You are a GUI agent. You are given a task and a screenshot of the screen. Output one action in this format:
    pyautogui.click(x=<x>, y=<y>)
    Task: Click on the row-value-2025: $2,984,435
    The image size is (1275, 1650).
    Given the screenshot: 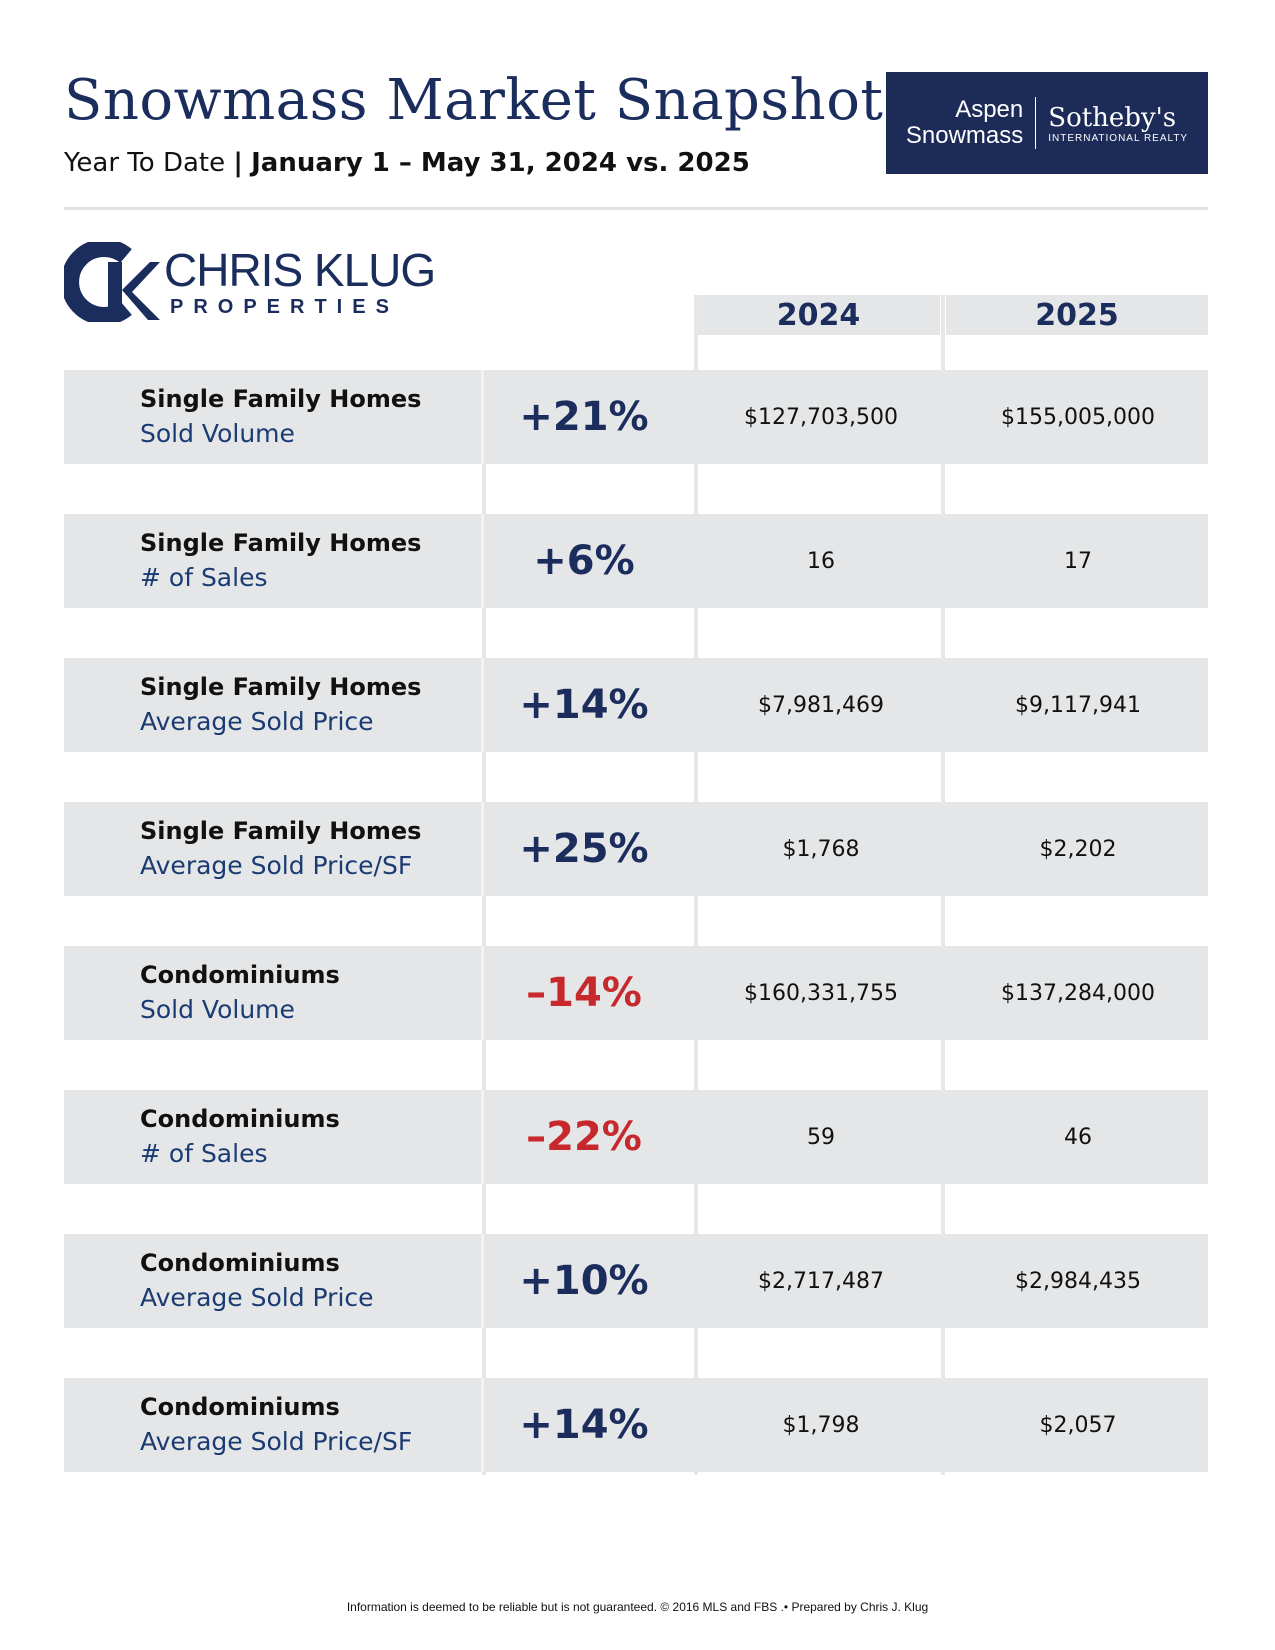 What is the action you would take?
    pyautogui.click(x=1078, y=1281)
    